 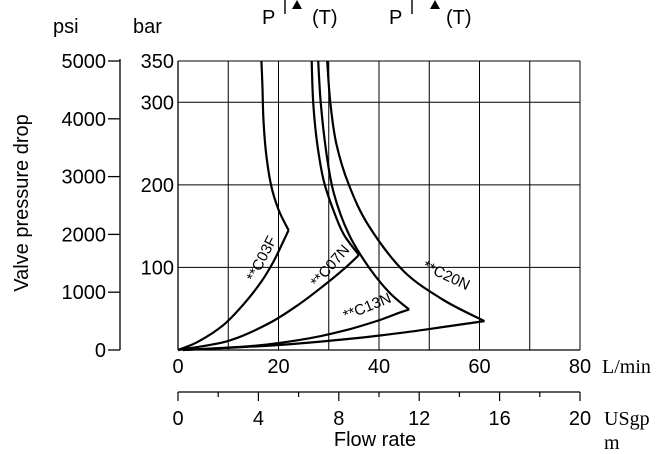 I want to click on psi-tick-label: 3000, so click(x=84, y=178).